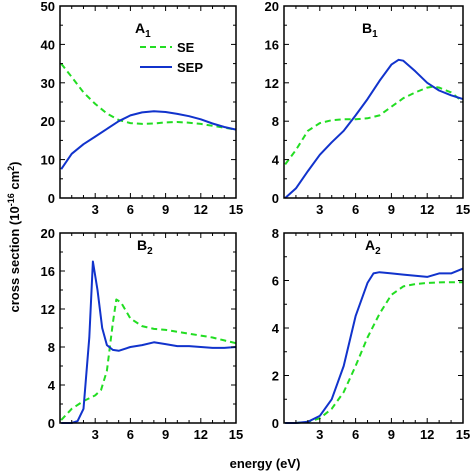 This screenshot has width=474, height=474. What do you see at coordinates (272, 44) in the screenshot?
I see `y-tick-label-b1: 16` at bounding box center [272, 44].